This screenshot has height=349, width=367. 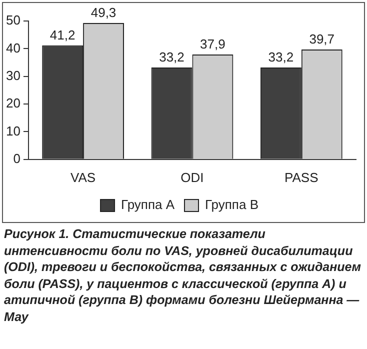 I want to click on x-tick-label: PASS, so click(x=301, y=177).